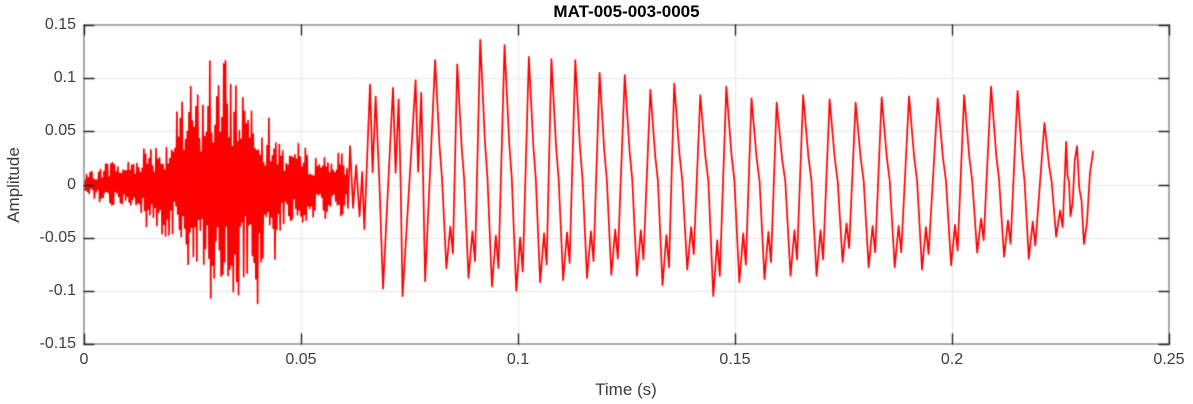 The width and height of the screenshot is (1193, 404). What do you see at coordinates (60, 131) in the screenshot?
I see `y-tick-label: 0.05` at bounding box center [60, 131].